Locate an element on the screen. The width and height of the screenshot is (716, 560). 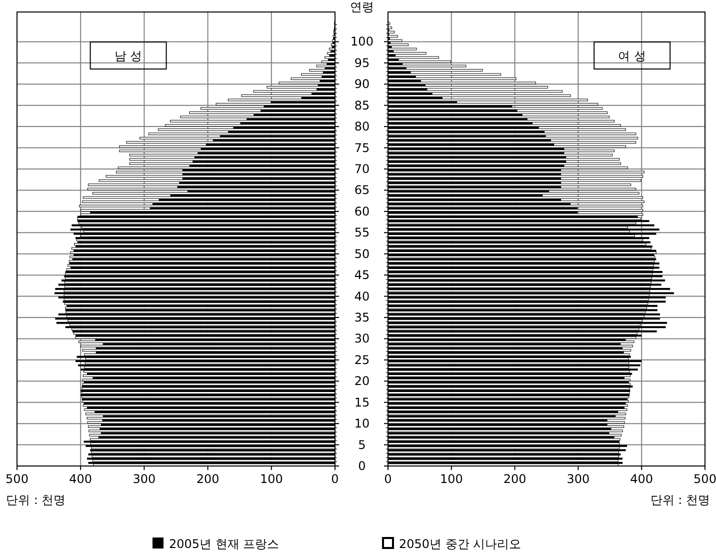
text: 남 성 is located at coordinates (128, 56).